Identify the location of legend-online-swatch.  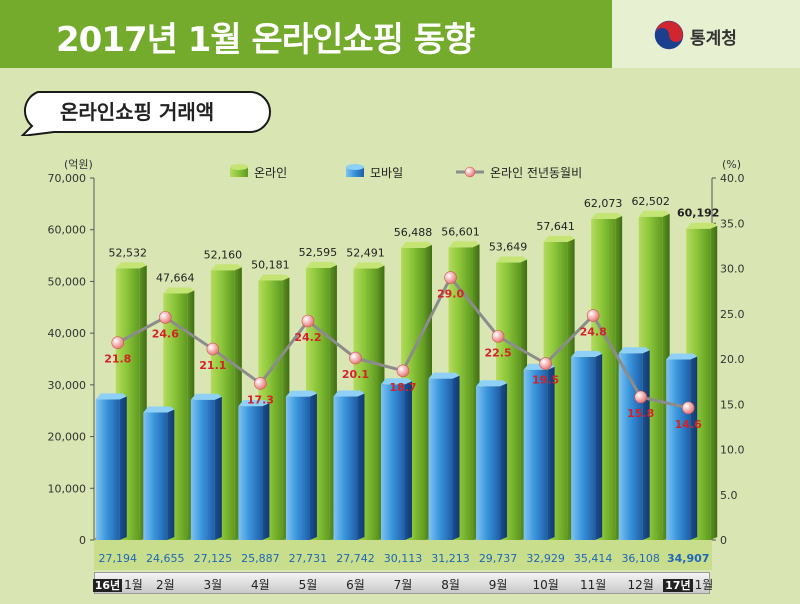
(239, 170).